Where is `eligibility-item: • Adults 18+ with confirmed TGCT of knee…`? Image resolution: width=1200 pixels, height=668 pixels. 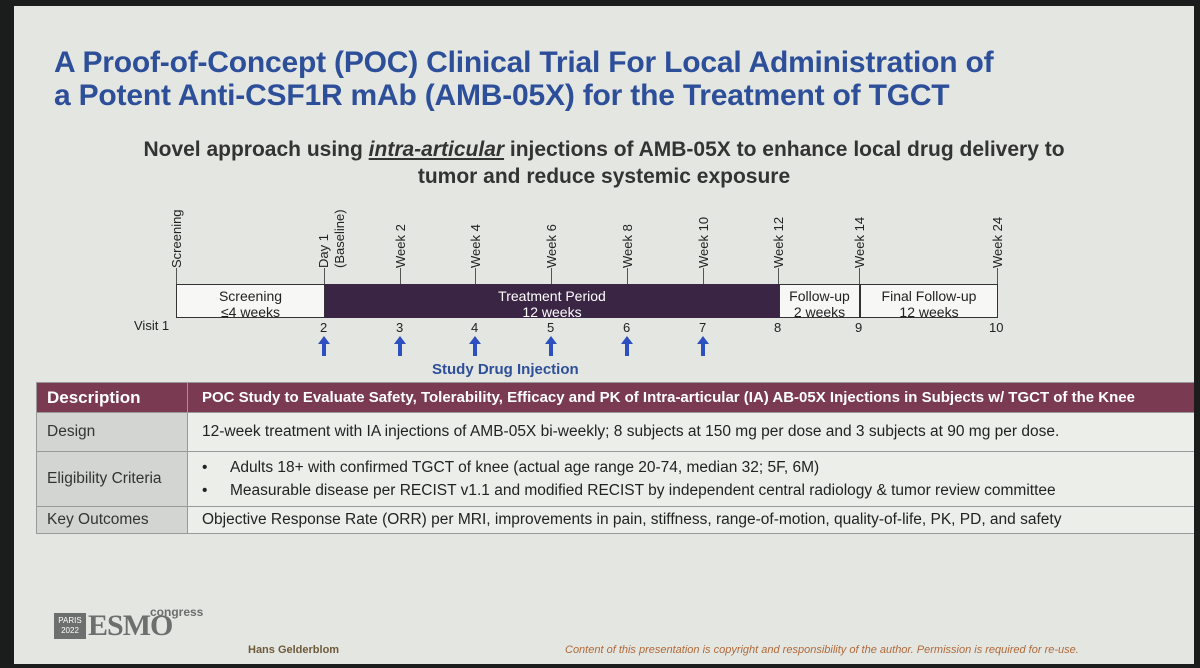 eligibility-item: • Adults 18+ with confirmed TGCT of knee… is located at coordinates (694, 467).